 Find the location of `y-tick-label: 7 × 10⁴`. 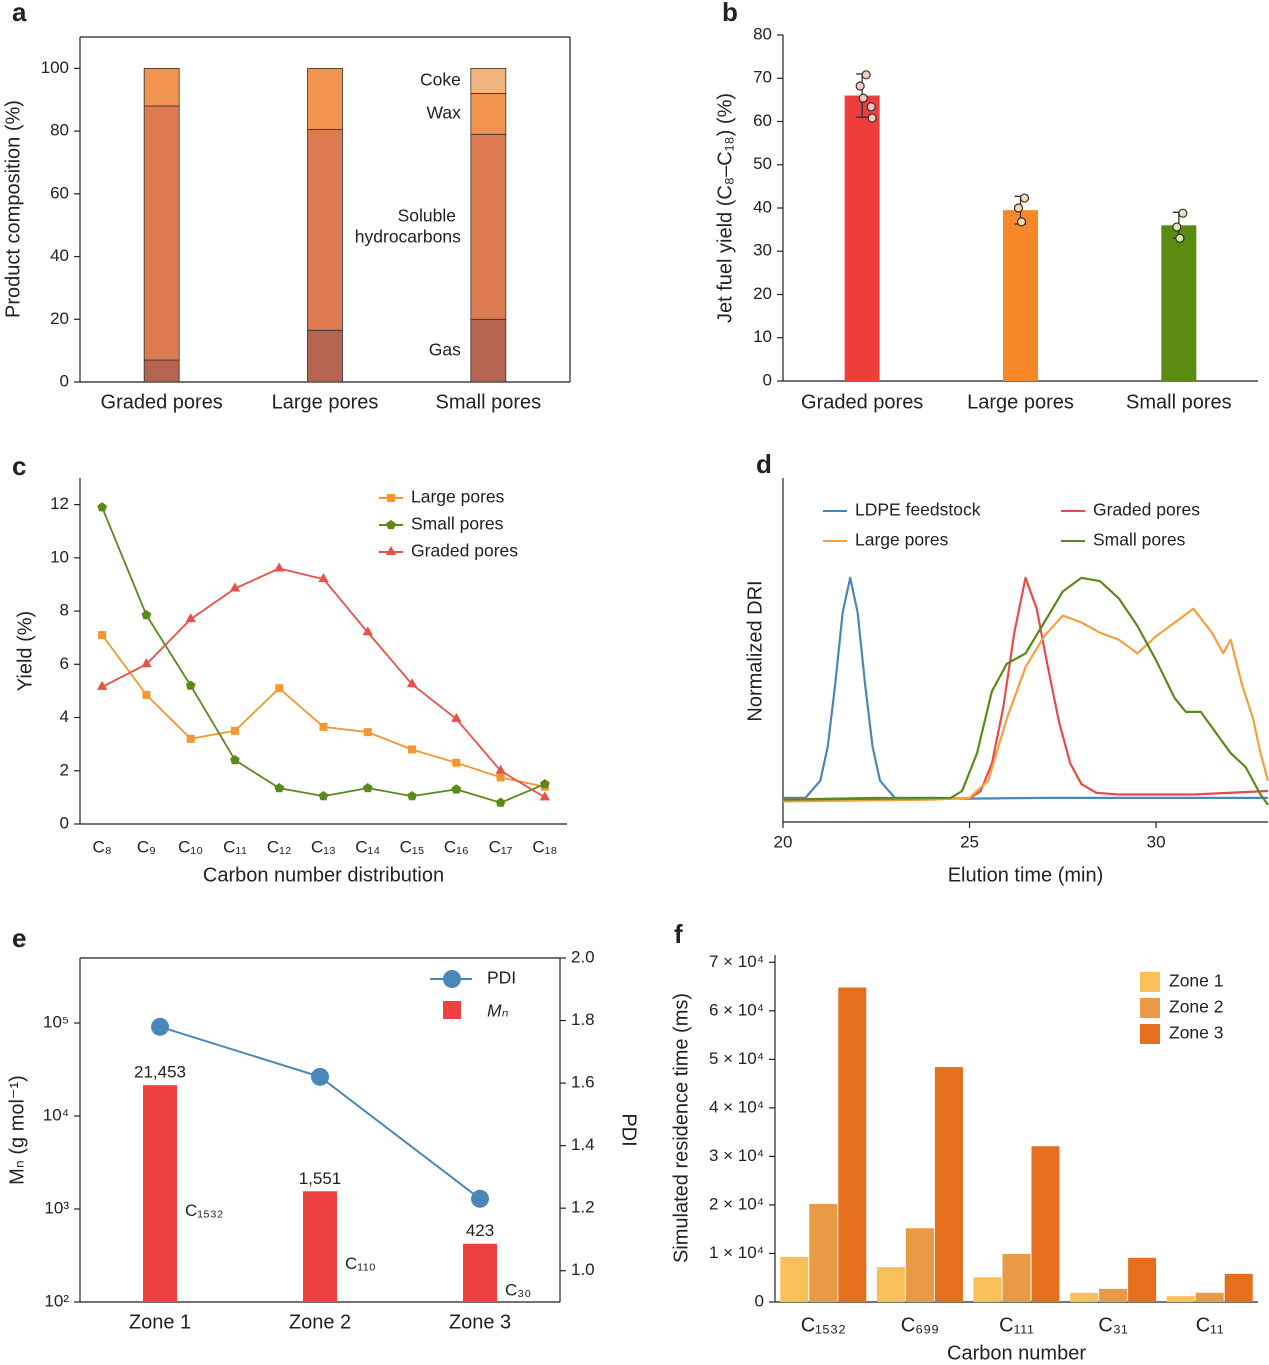

y-tick-label: 7 × 10⁴ is located at coordinates (736, 961).